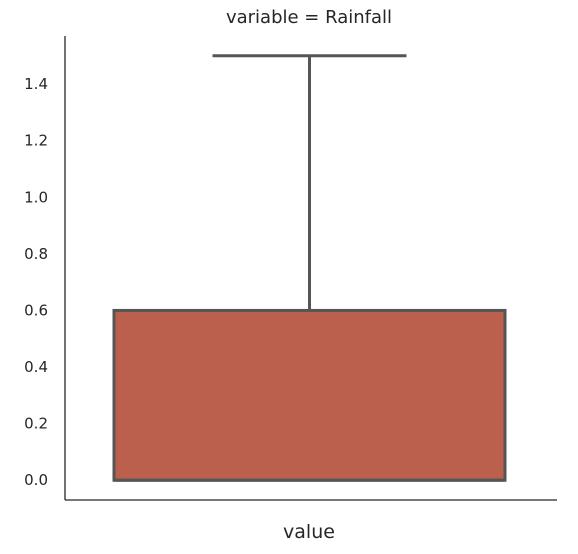 The height and width of the screenshot is (554, 578). What do you see at coordinates (309, 532) in the screenshot?
I see `x-axis-label: value` at bounding box center [309, 532].